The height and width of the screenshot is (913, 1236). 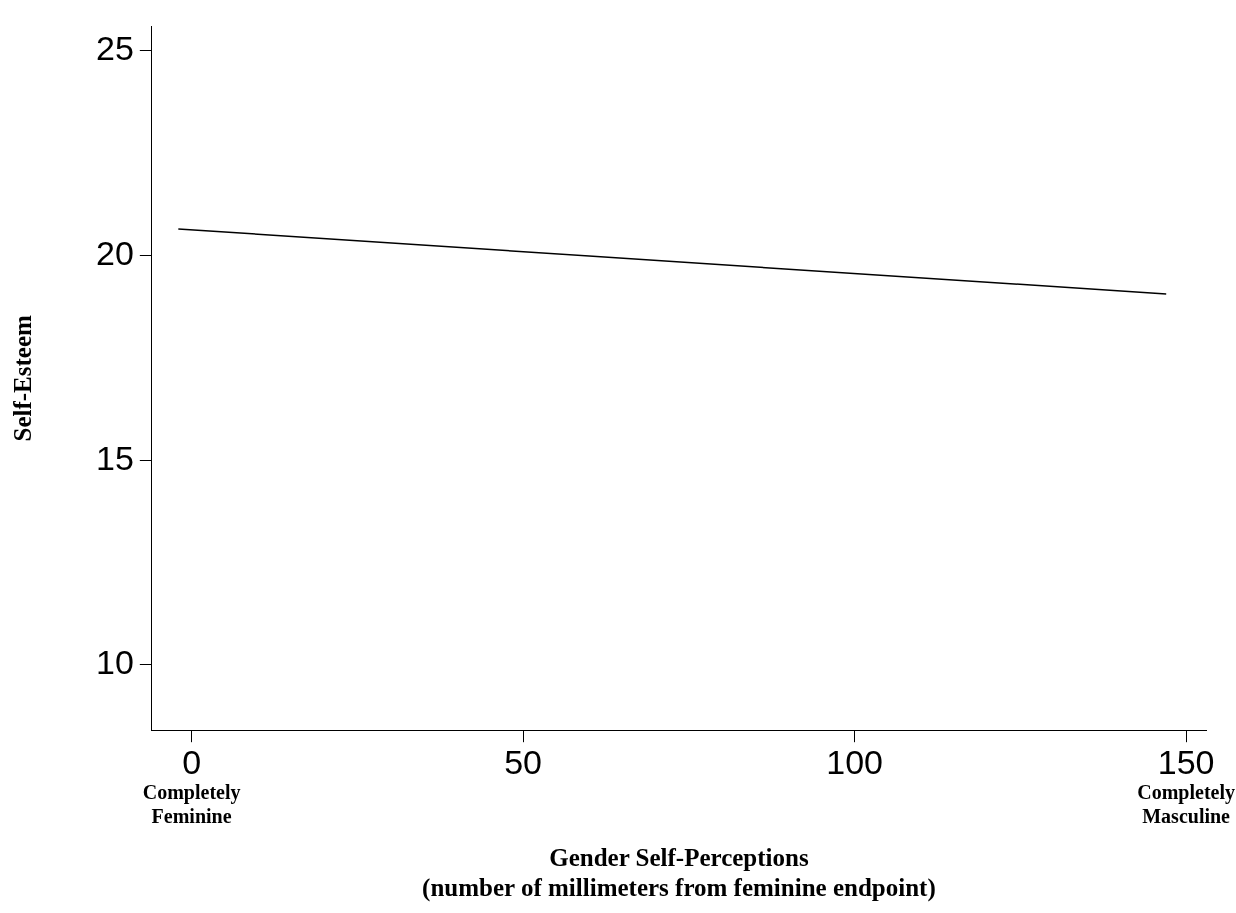 I want to click on x-tick-label: 50, so click(x=523, y=761).